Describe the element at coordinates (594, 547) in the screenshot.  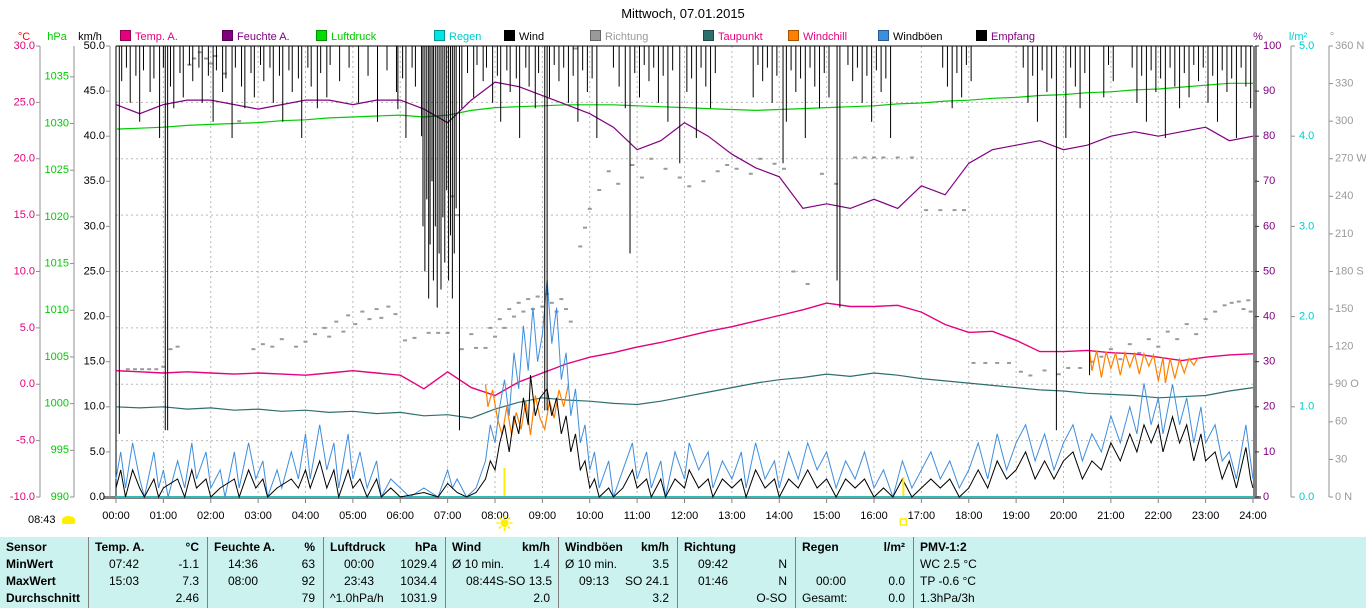
I see `stat-group-name: Windböen` at that location.